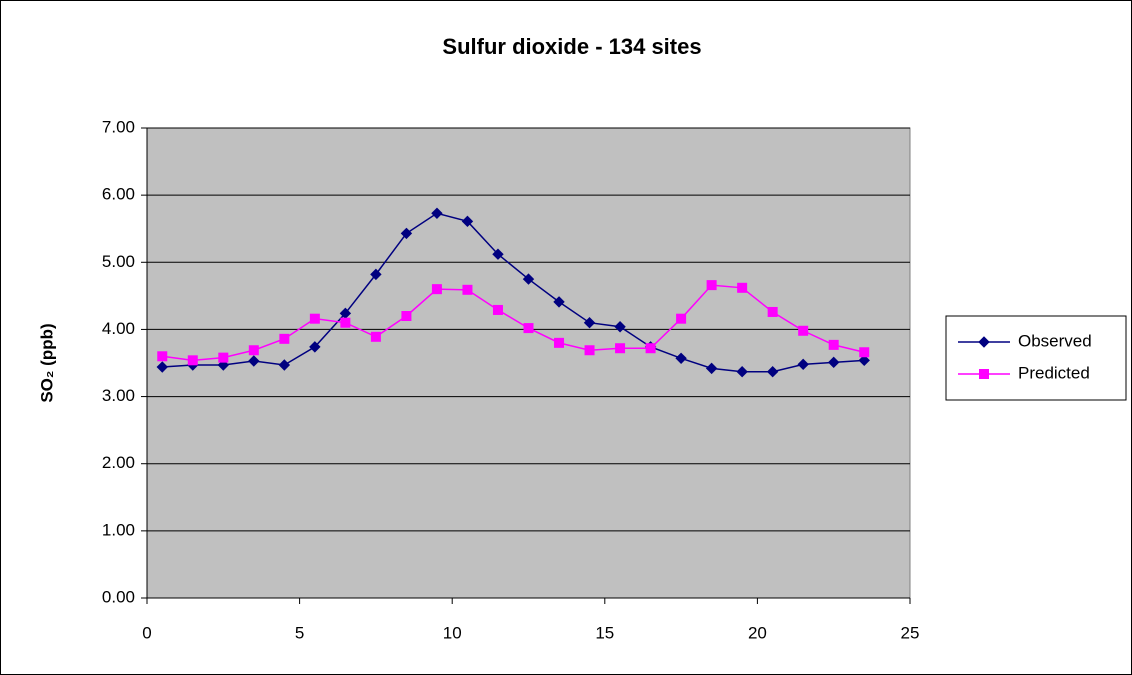  Describe the element at coordinates (513, 323) in the screenshot. I see `series-line` at that location.